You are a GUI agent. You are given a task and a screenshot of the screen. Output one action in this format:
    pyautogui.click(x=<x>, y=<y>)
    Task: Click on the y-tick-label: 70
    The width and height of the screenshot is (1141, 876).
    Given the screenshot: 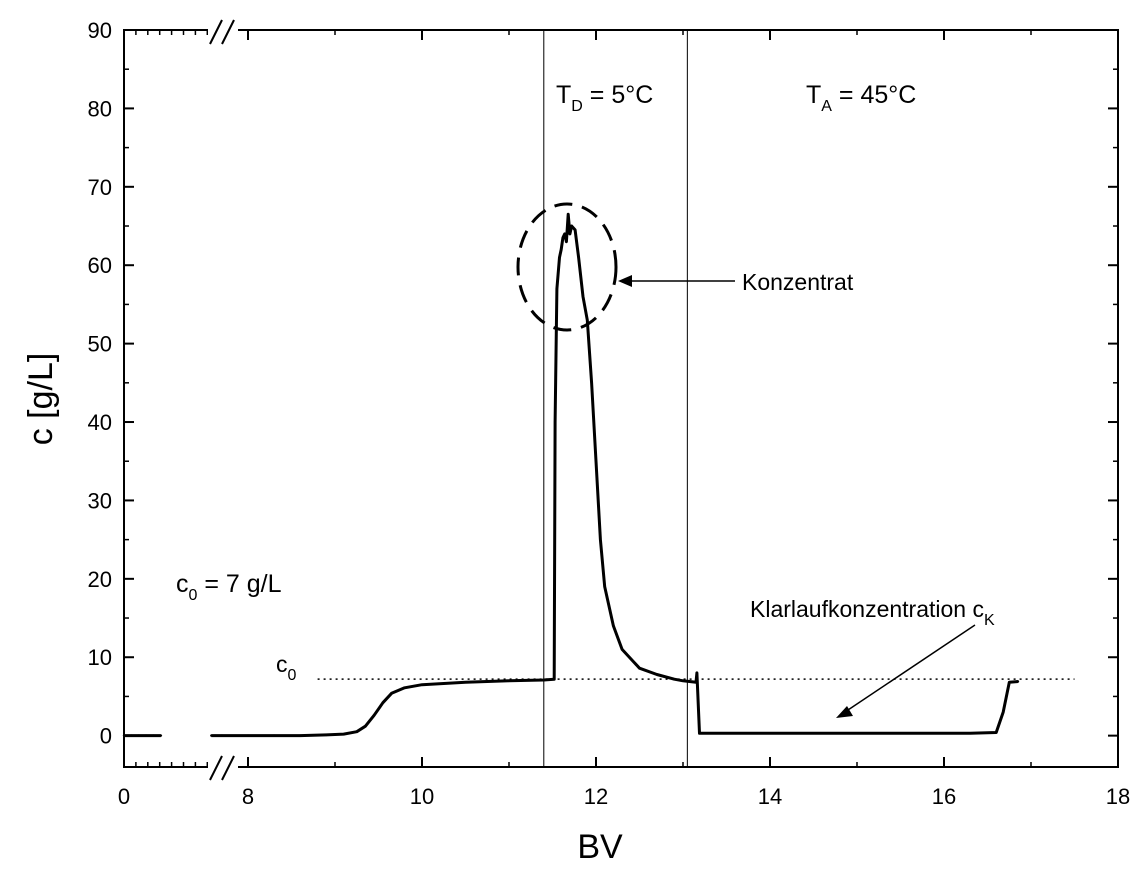 What is the action you would take?
    pyautogui.click(x=100, y=187)
    